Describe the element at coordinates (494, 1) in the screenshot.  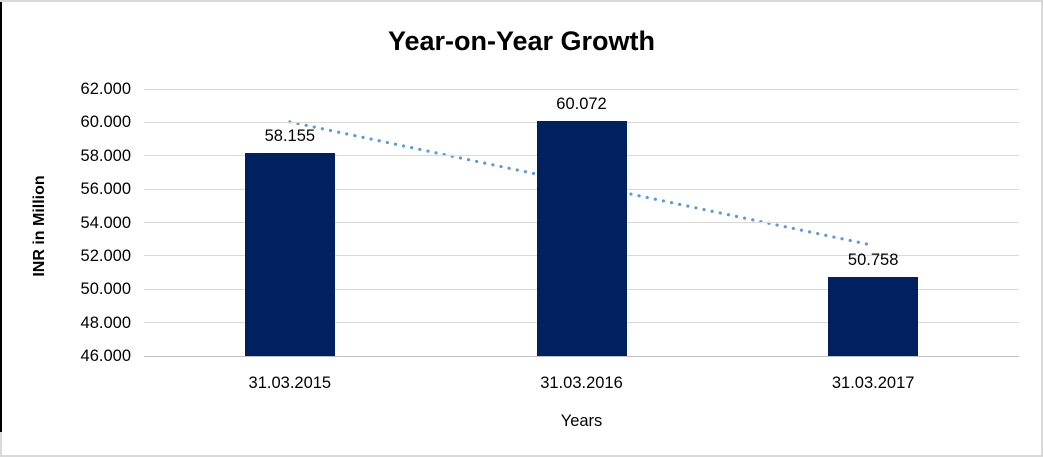
I see `frame-top-border-black` at that location.